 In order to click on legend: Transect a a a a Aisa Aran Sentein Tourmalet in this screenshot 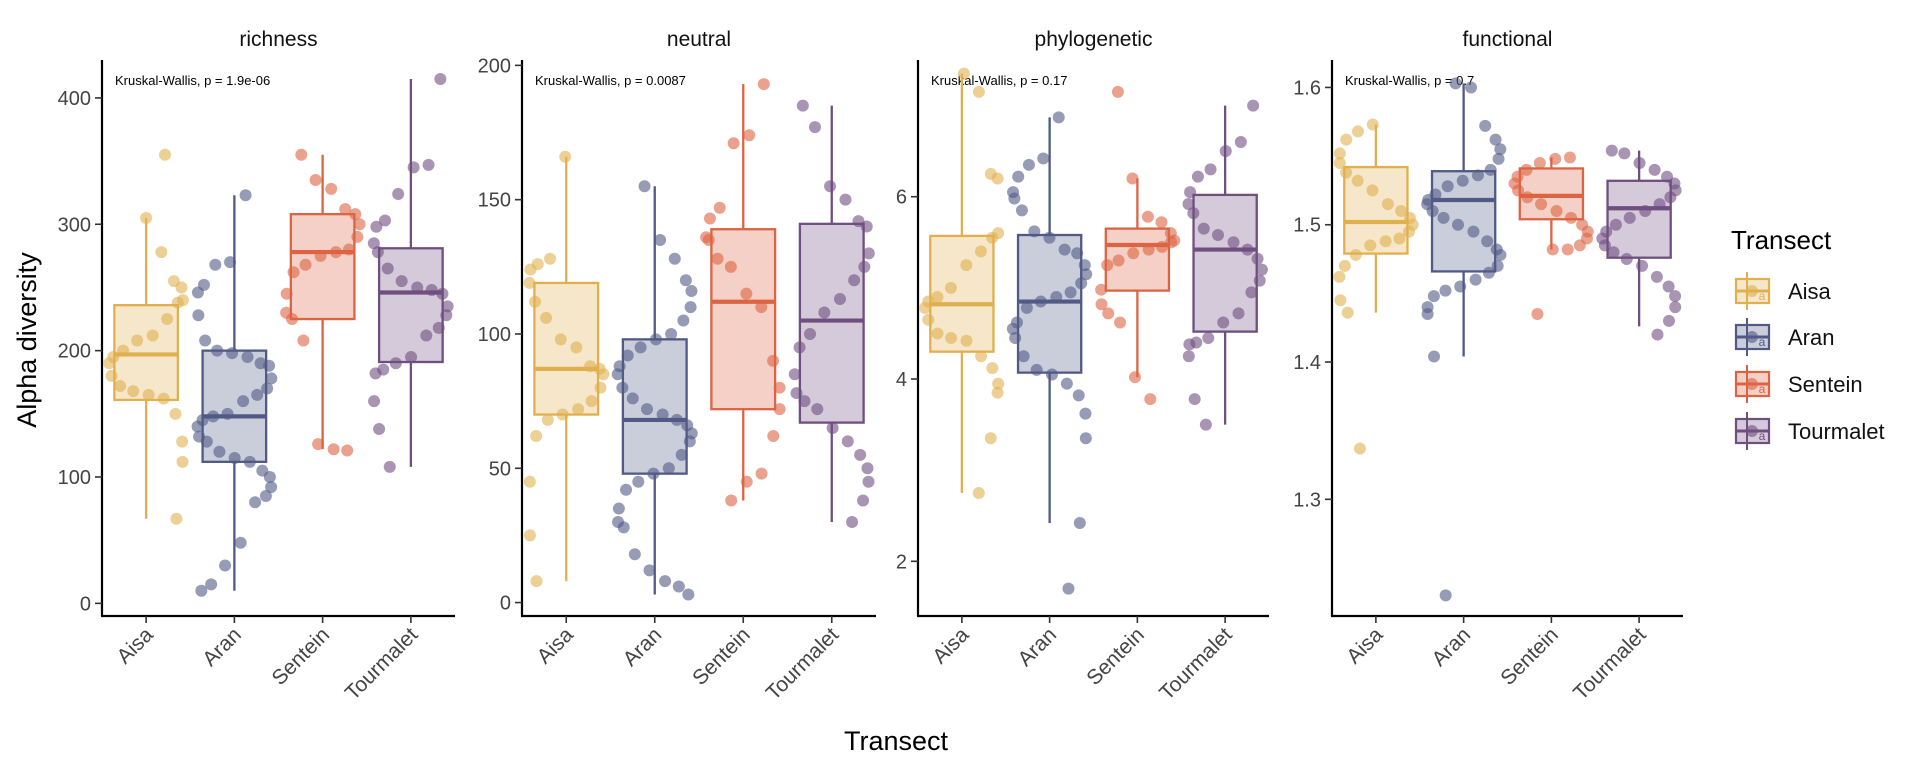, I will do `click(1808, 337)`.